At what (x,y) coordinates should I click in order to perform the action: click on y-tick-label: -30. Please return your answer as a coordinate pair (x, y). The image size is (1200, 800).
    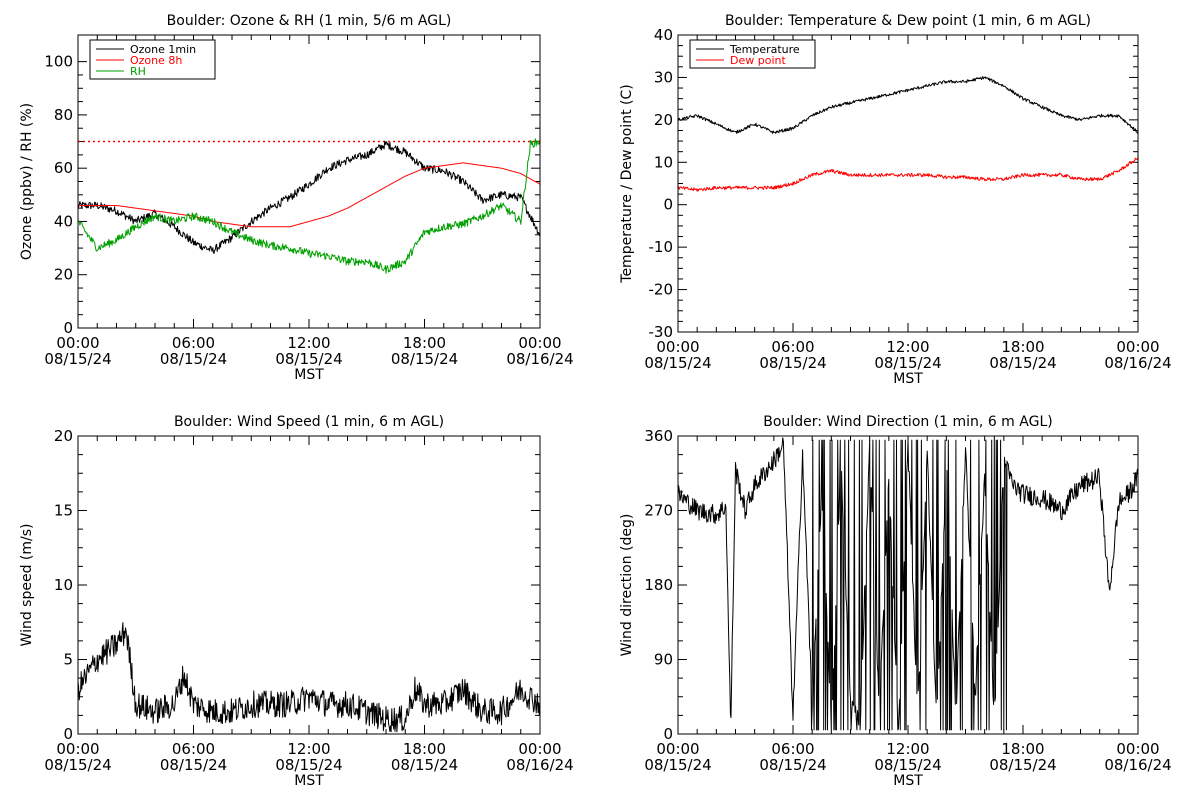
    Looking at the image, I should click on (661, 332).